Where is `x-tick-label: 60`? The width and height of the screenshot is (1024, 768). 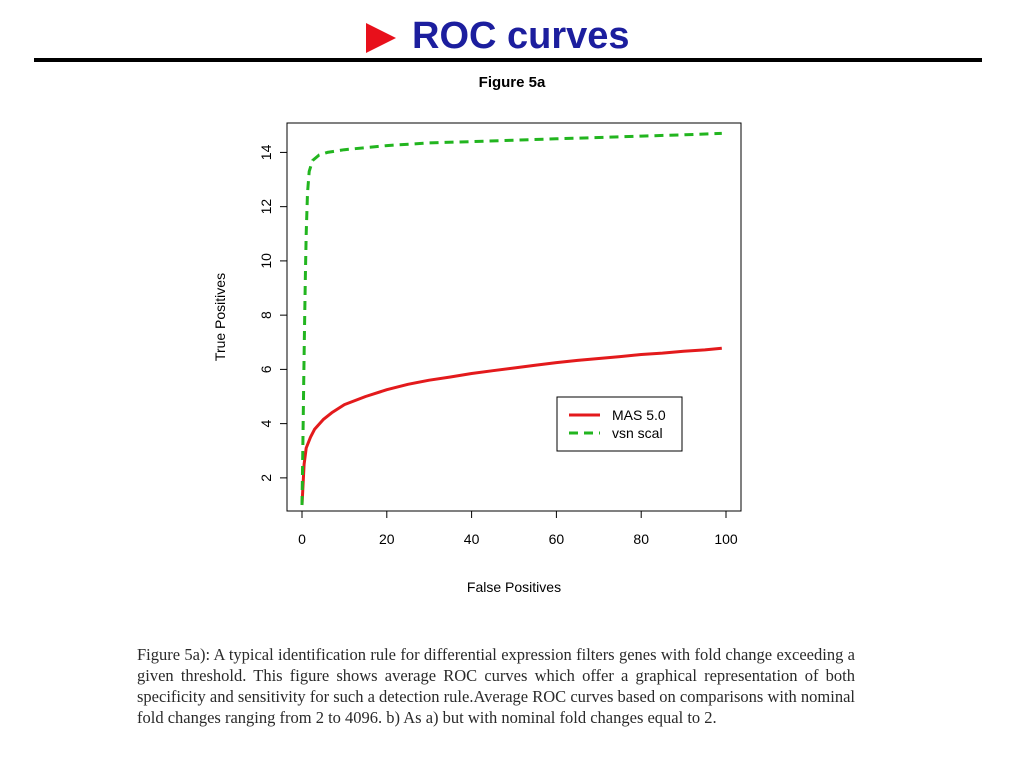 x-tick-label: 60 is located at coordinates (557, 539).